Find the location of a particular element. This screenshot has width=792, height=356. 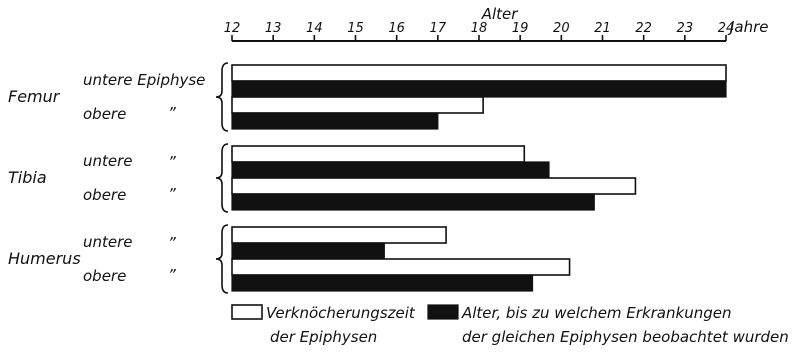

legend-swatch-disease is located at coordinates (443, 312).